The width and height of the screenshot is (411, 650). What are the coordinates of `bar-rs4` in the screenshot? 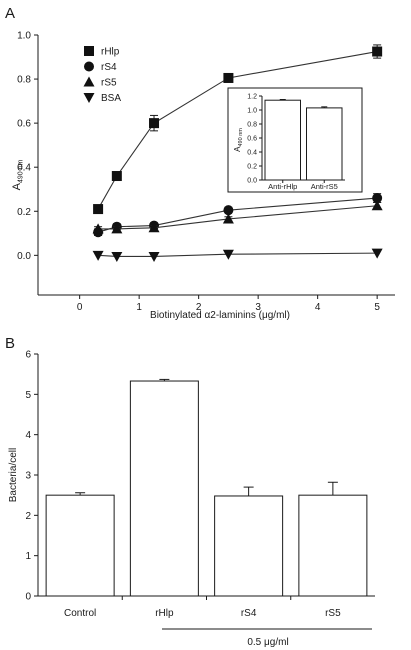 It's located at (249, 546).